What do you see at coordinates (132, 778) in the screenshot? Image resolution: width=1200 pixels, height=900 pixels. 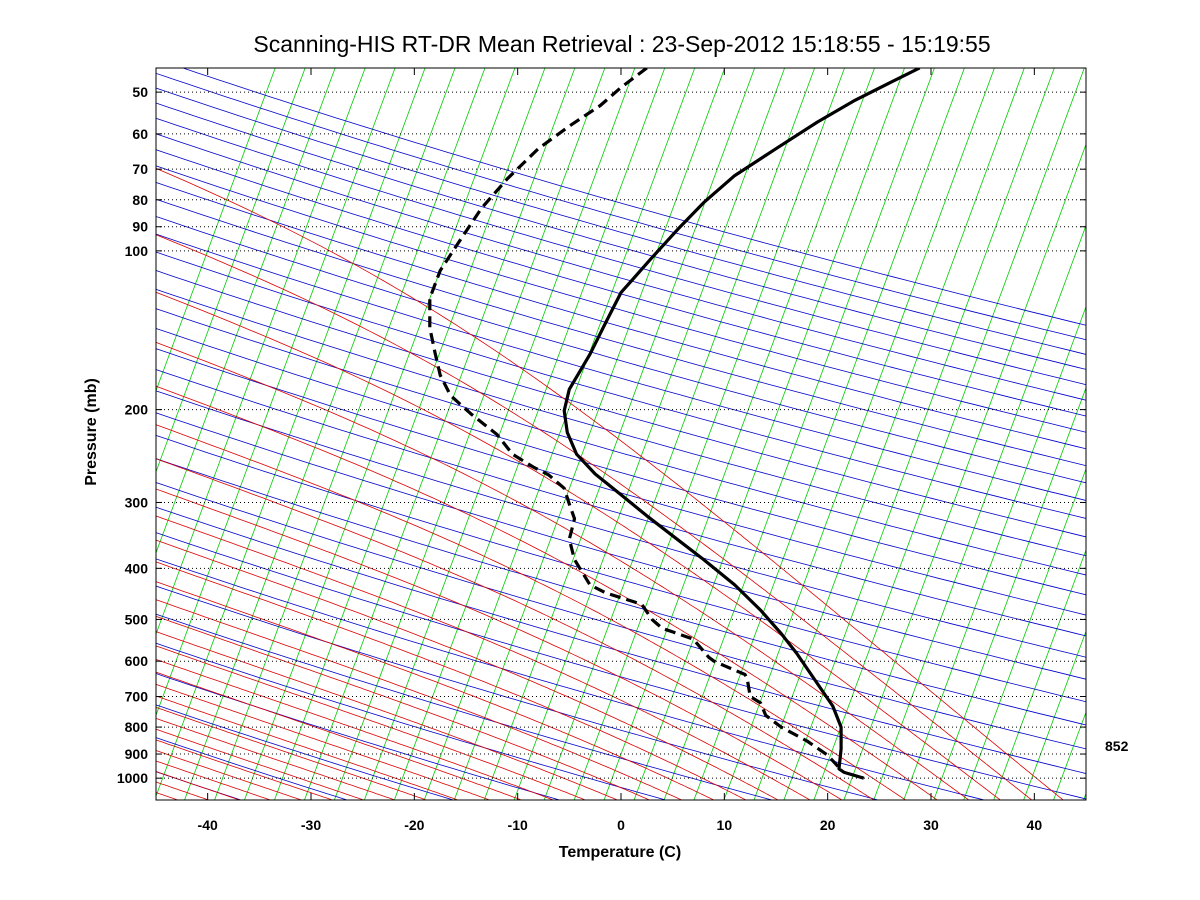 I see `y-tick-label: 1000` at bounding box center [132, 778].